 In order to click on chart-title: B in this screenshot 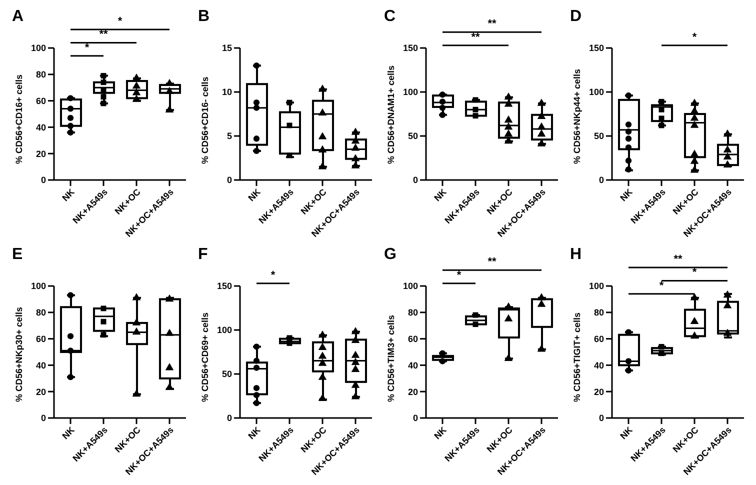, I will do `click(204, 17)`.